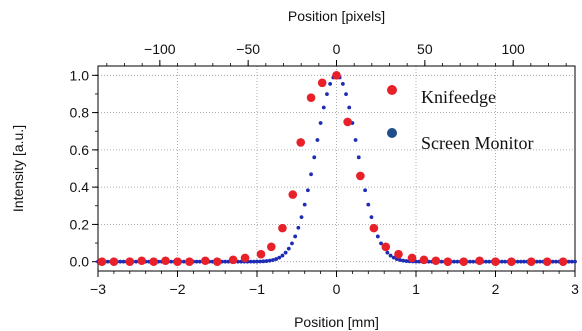 The width and height of the screenshot is (582, 331). I want to click on legend-label-knifeedge: Knifeedge, so click(458, 97).